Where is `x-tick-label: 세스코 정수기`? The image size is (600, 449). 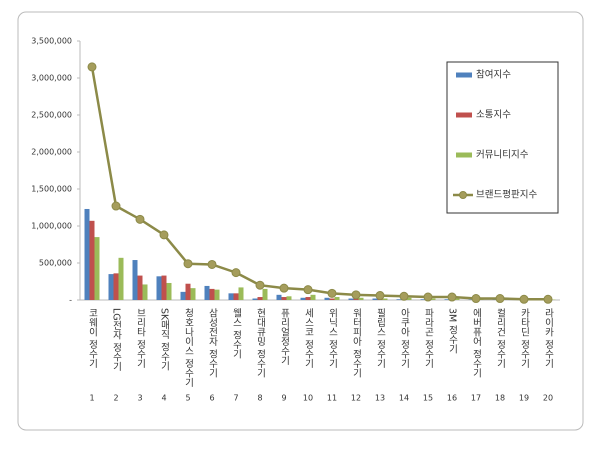
x-tick-label: 세스코 정수기 is located at coordinates (308, 338).